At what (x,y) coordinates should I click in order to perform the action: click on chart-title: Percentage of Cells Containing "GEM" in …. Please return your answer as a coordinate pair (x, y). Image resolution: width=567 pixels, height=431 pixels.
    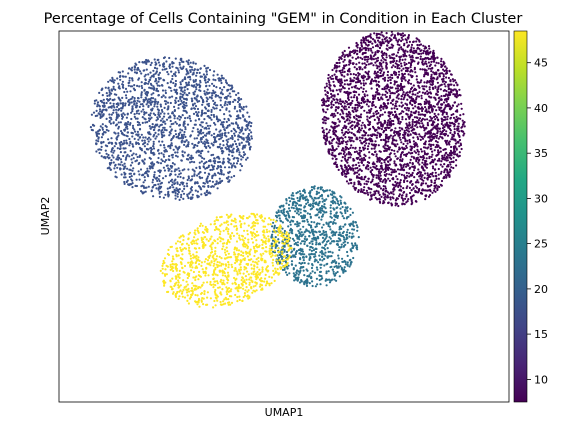
    Looking at the image, I should click on (283, 19).